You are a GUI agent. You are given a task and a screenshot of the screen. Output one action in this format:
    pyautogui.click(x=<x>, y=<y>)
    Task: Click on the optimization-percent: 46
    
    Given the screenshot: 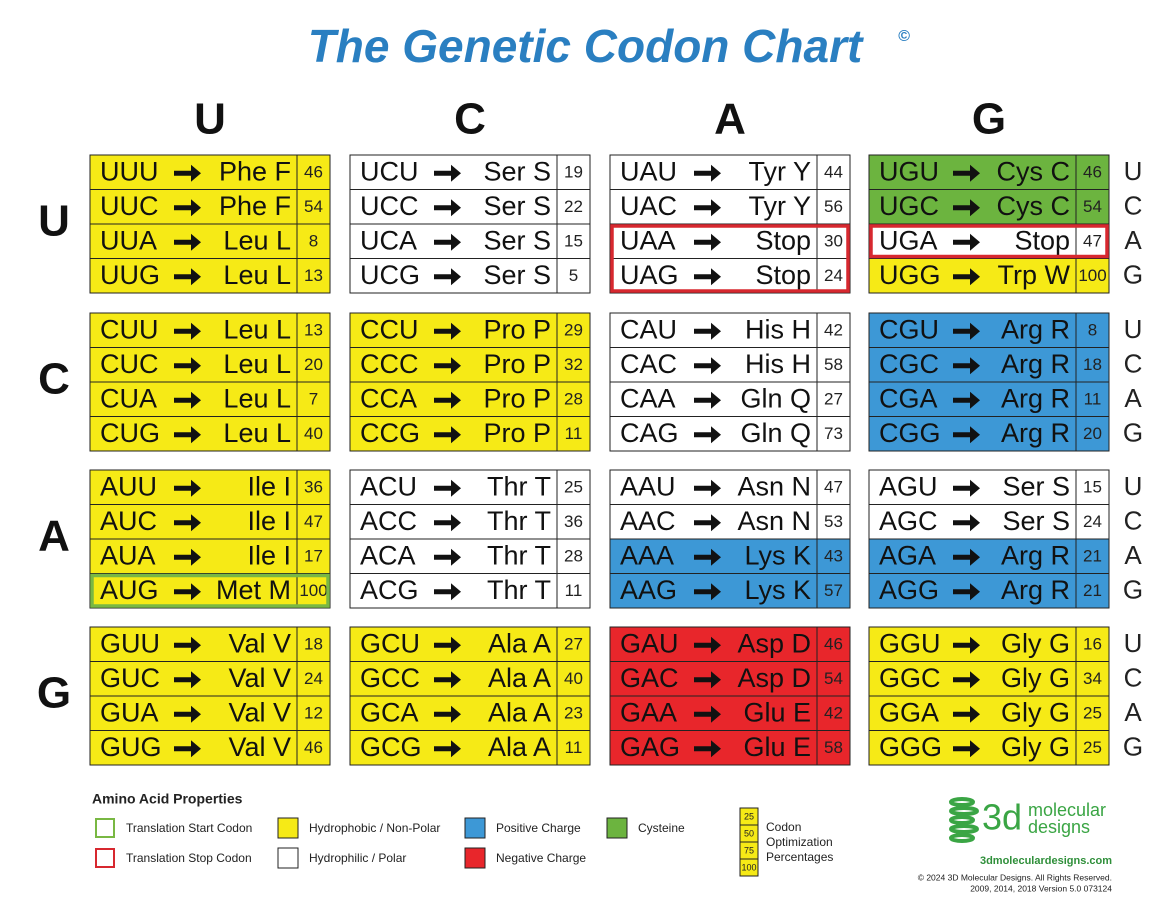 What is the action you would take?
    pyautogui.click(x=1092, y=172)
    